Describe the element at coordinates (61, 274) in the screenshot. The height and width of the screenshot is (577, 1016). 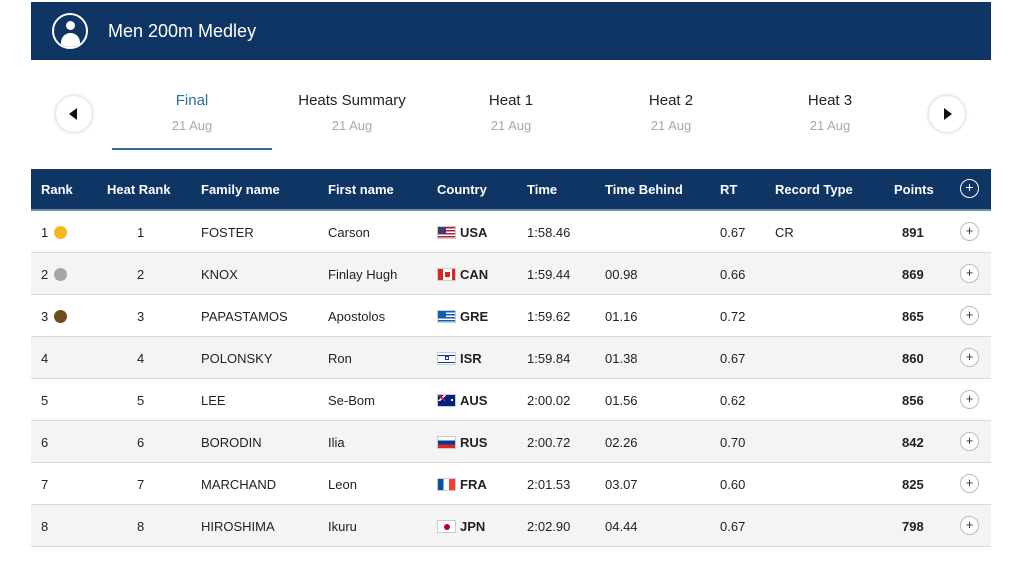
I see `silver-medal-icon` at that location.